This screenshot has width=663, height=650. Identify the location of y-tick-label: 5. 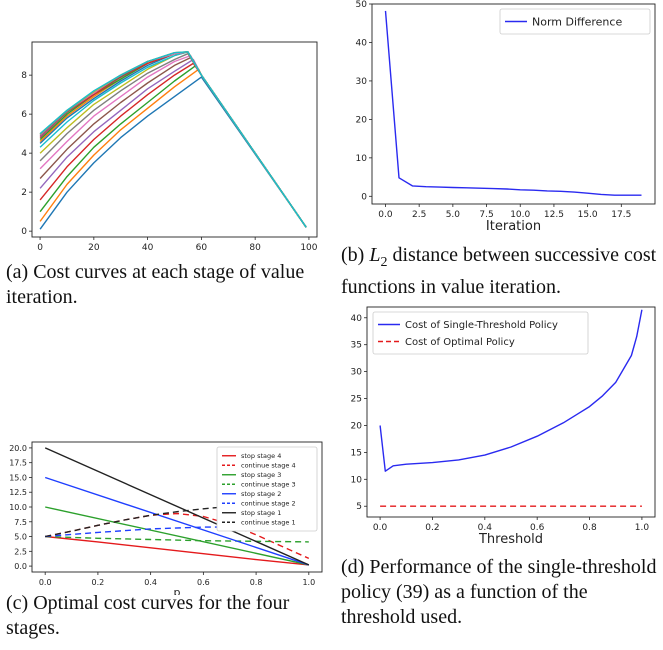
(359, 507).